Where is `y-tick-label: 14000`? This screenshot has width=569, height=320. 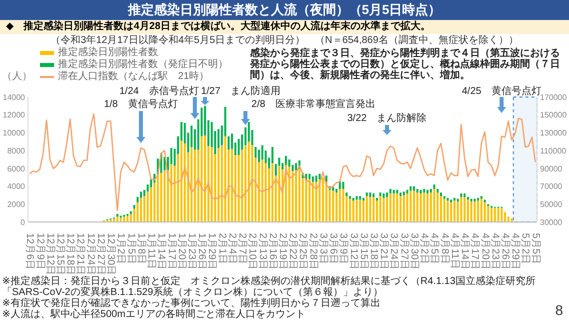
y-tick-label: 14000 is located at coordinates (14, 97).